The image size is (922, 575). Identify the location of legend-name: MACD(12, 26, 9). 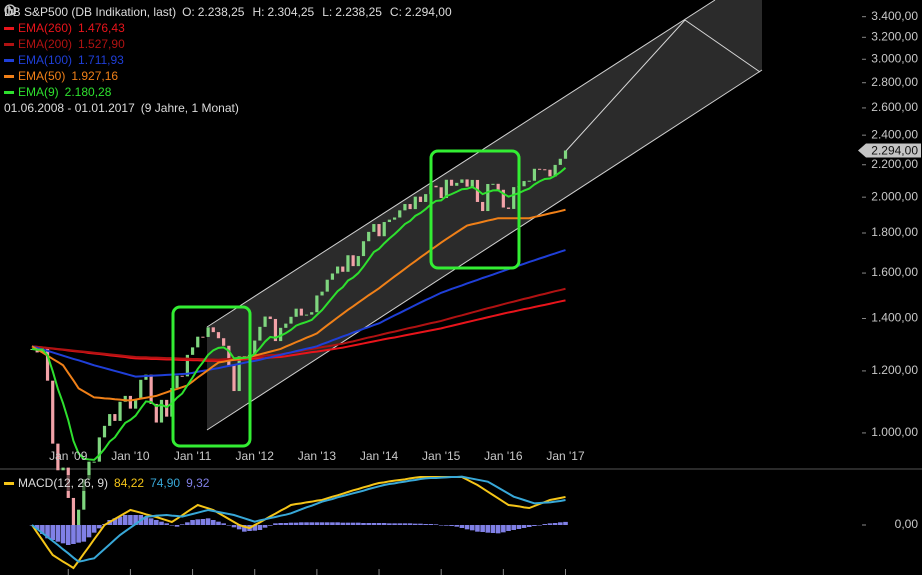
(63, 483).